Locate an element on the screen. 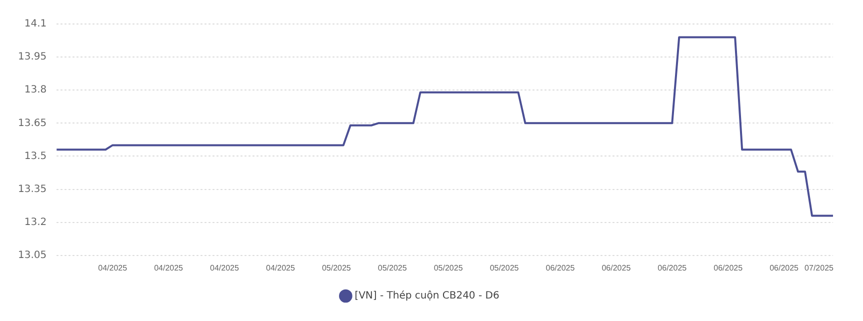 This screenshot has width=863, height=321. y-tick-label: 13.05 is located at coordinates (32, 255).